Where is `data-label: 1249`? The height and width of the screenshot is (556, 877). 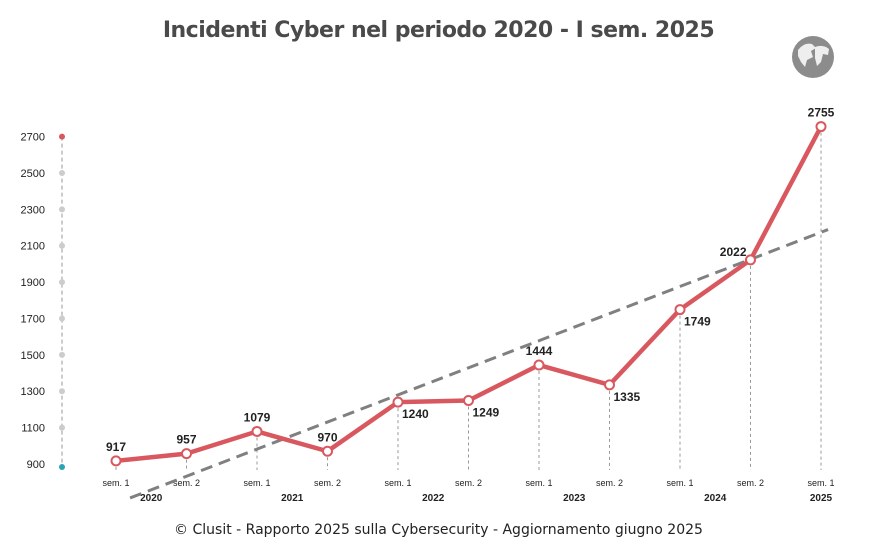
data-label: 1249 is located at coordinates (486, 413).